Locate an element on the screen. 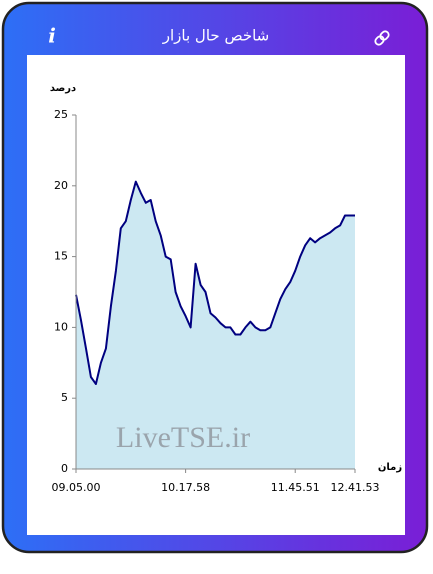 This screenshot has width=433, height=574. y-tick-label: 10 is located at coordinates (61, 326).